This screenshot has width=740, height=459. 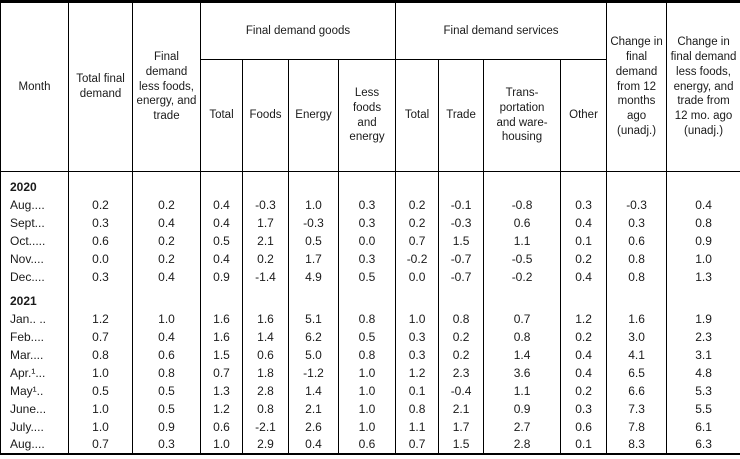 What do you see at coordinates (313, 426) in the screenshot?
I see `value-cell: 2.6` at bounding box center [313, 426].